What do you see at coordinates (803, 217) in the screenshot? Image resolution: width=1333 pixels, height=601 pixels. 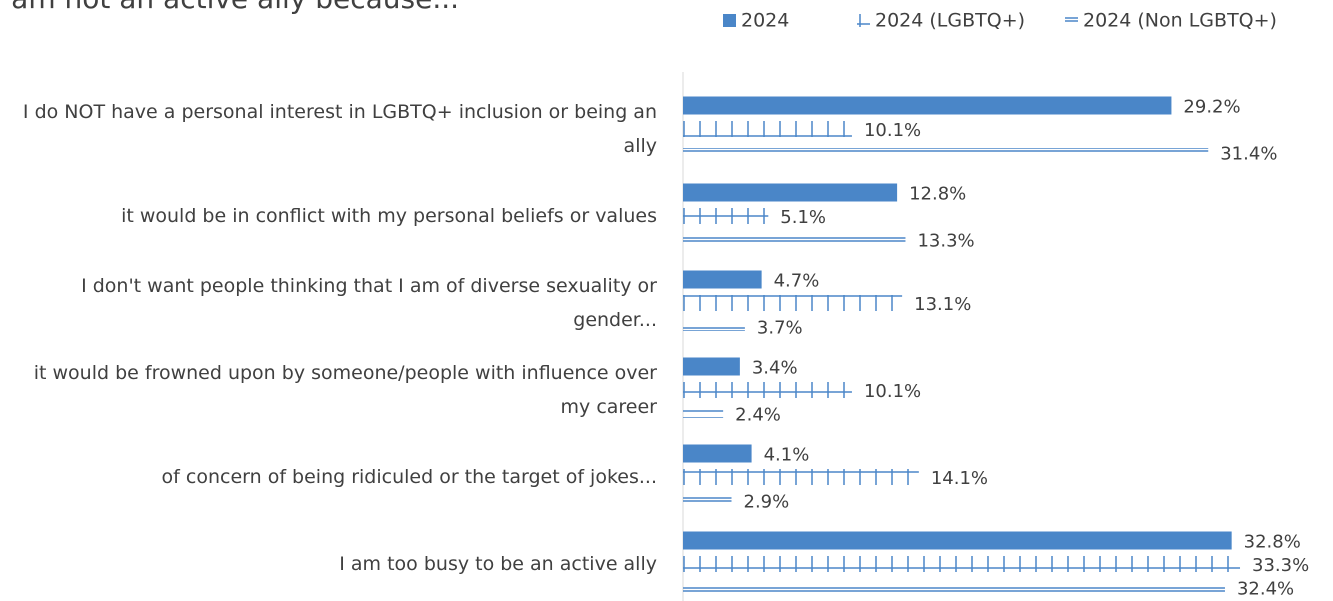 I see `value-label: 5.1%` at bounding box center [803, 217].